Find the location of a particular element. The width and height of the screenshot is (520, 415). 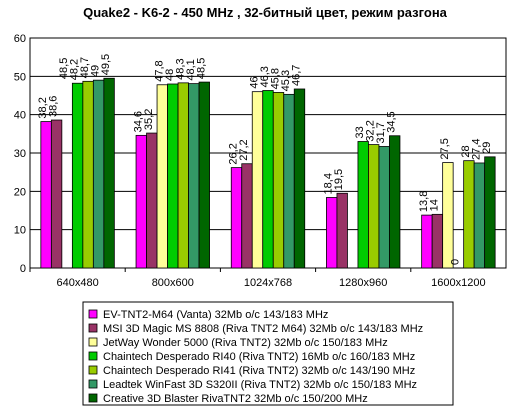

data-label: 26,2 is located at coordinates (234, 153).